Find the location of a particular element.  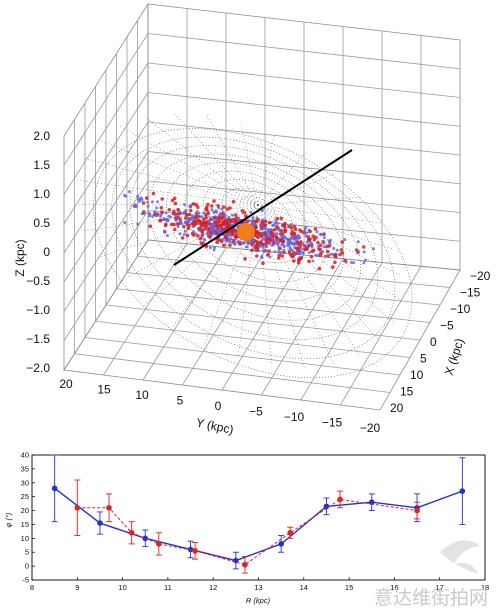

z-tick-label: −1.0 is located at coordinates (38, 310).